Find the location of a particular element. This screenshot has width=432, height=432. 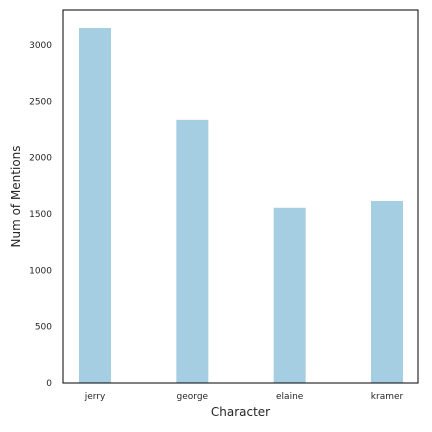

x-axis-label: Character is located at coordinates (240, 412).